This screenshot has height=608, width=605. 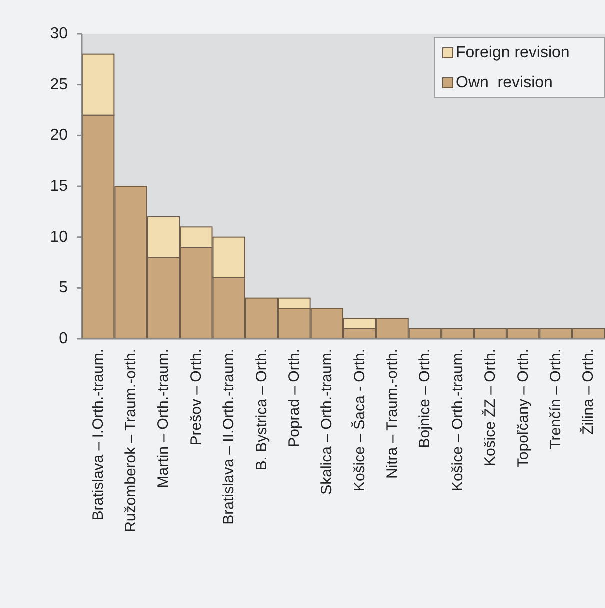 What do you see at coordinates (59, 186) in the screenshot?
I see `y-tick-label: 15` at bounding box center [59, 186].